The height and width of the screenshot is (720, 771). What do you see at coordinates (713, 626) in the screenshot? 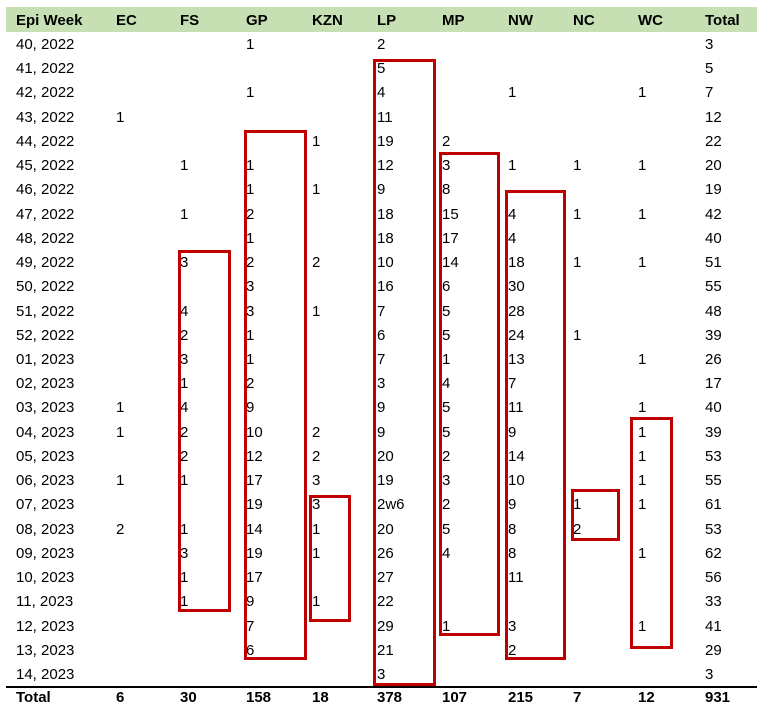
I see `cell-total: 41` at bounding box center [713, 626].